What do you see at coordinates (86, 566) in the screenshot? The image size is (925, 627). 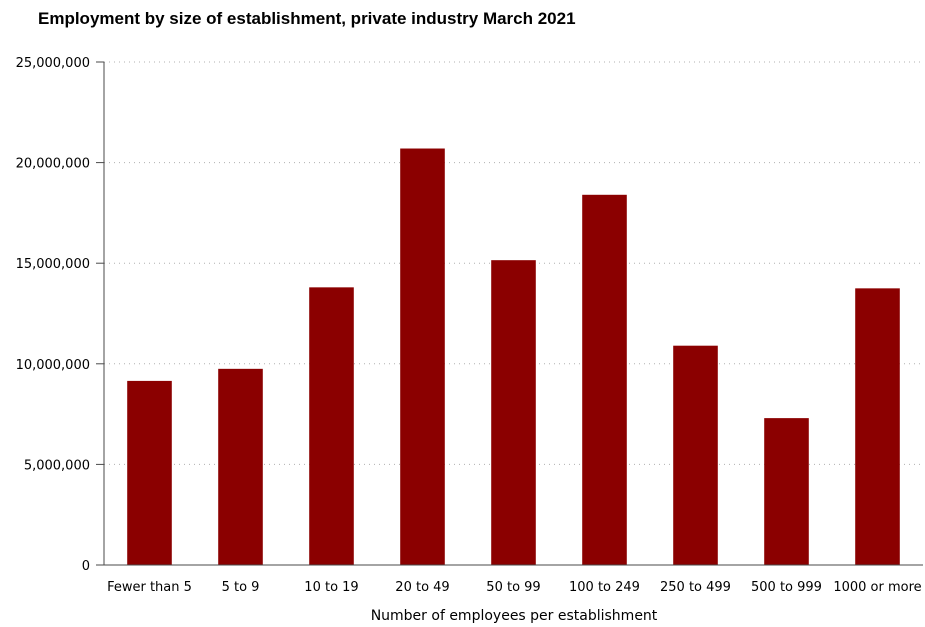 I see `y-tick-label: 0` at bounding box center [86, 566].